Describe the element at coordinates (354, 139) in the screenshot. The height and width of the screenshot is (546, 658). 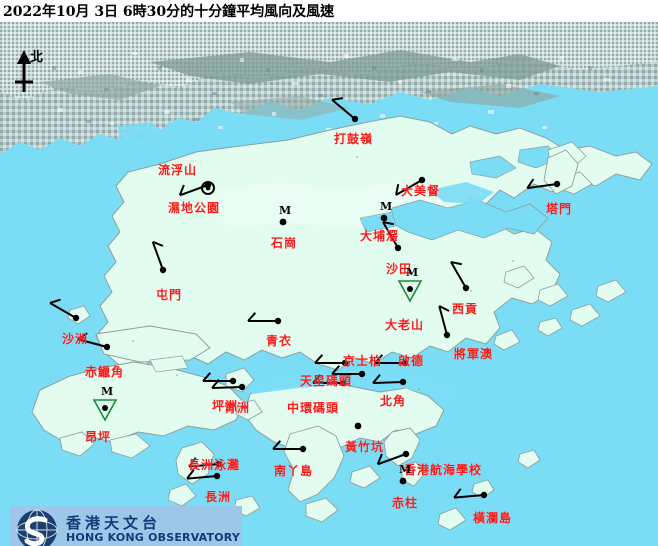
I see `station-label: 打鼓嶺` at that location.